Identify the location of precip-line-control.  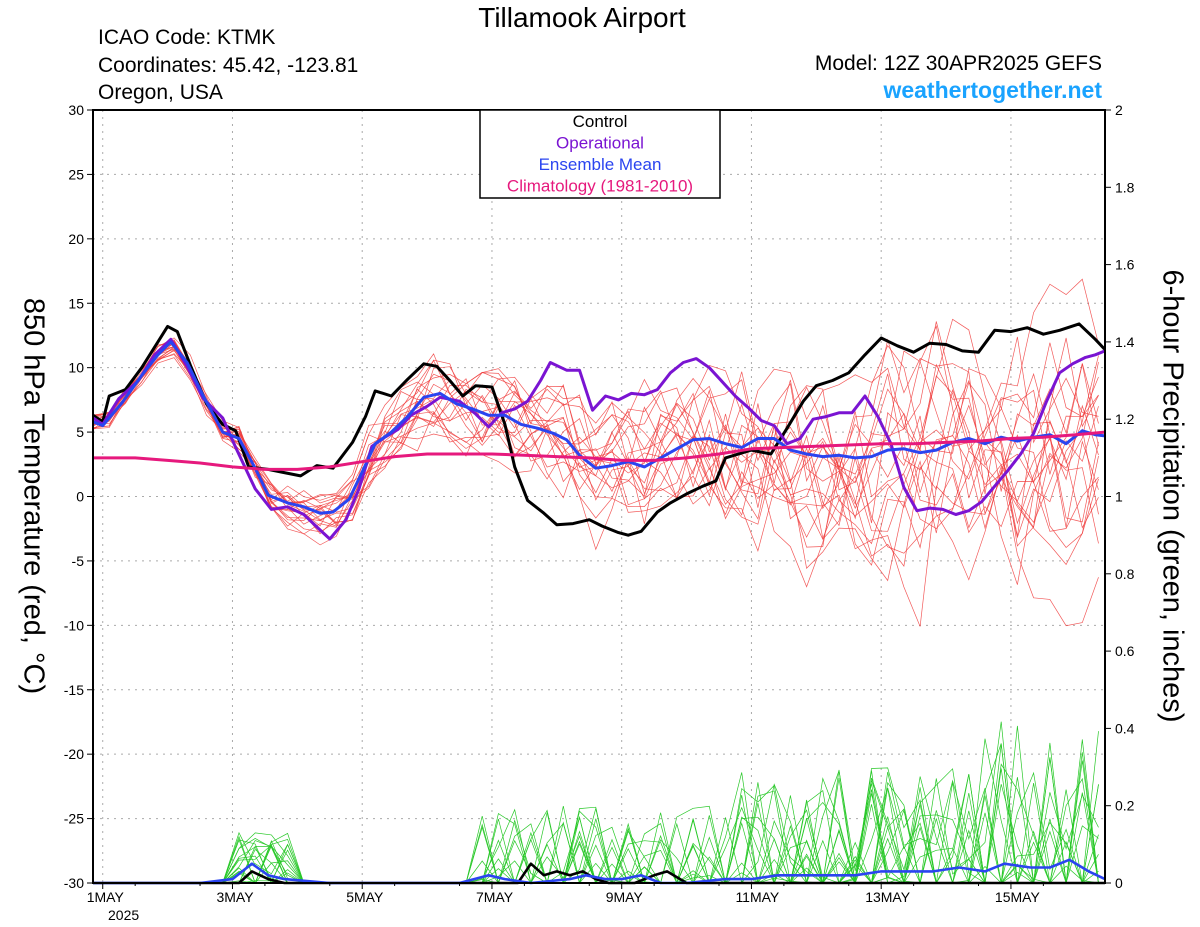
(599, 873).